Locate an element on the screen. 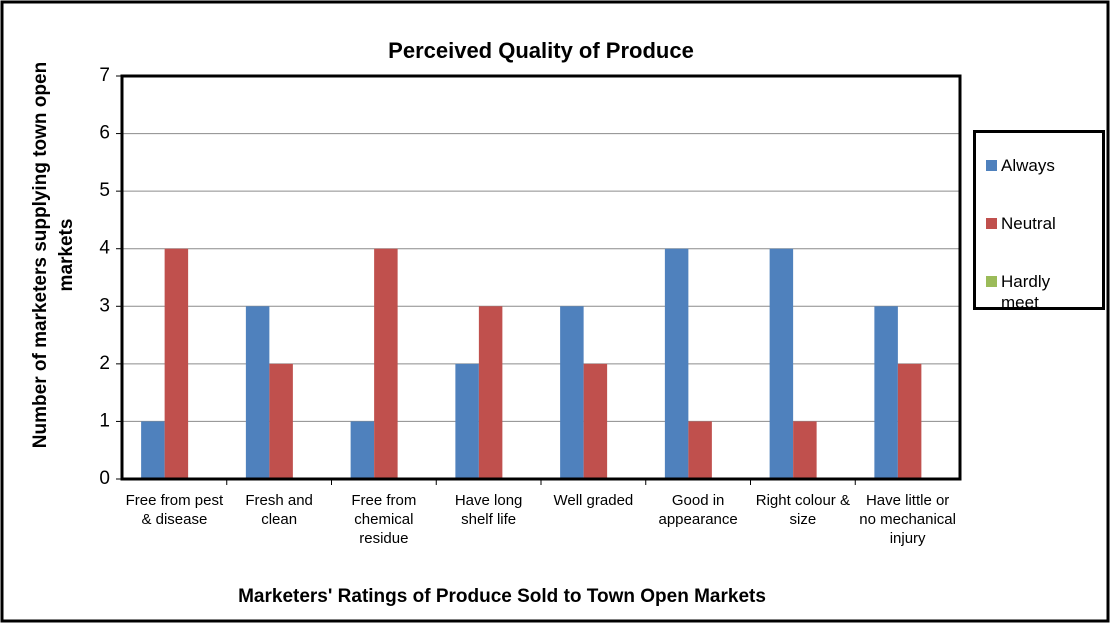  x-tick-label: Have long shelf life is located at coordinates (488, 510).